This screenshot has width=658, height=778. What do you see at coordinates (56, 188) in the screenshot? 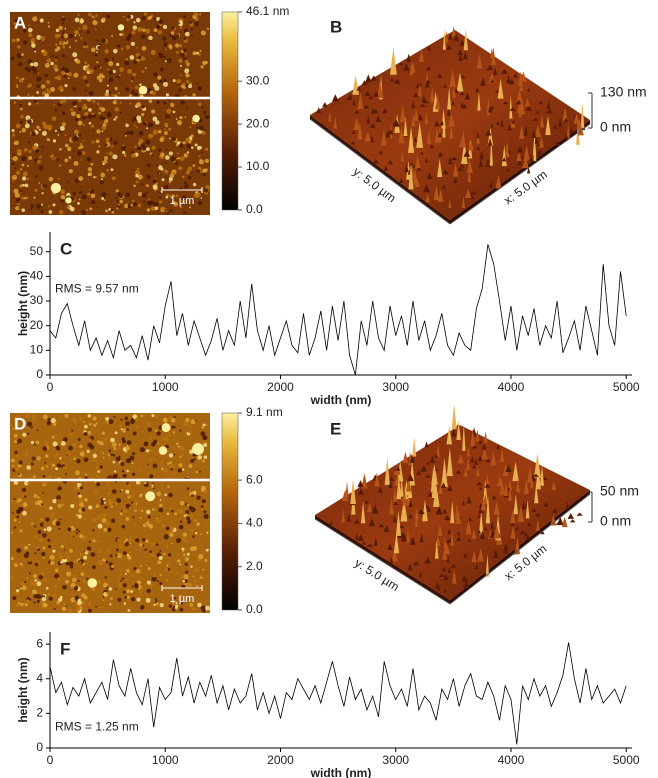
I see `particle` at bounding box center [56, 188].